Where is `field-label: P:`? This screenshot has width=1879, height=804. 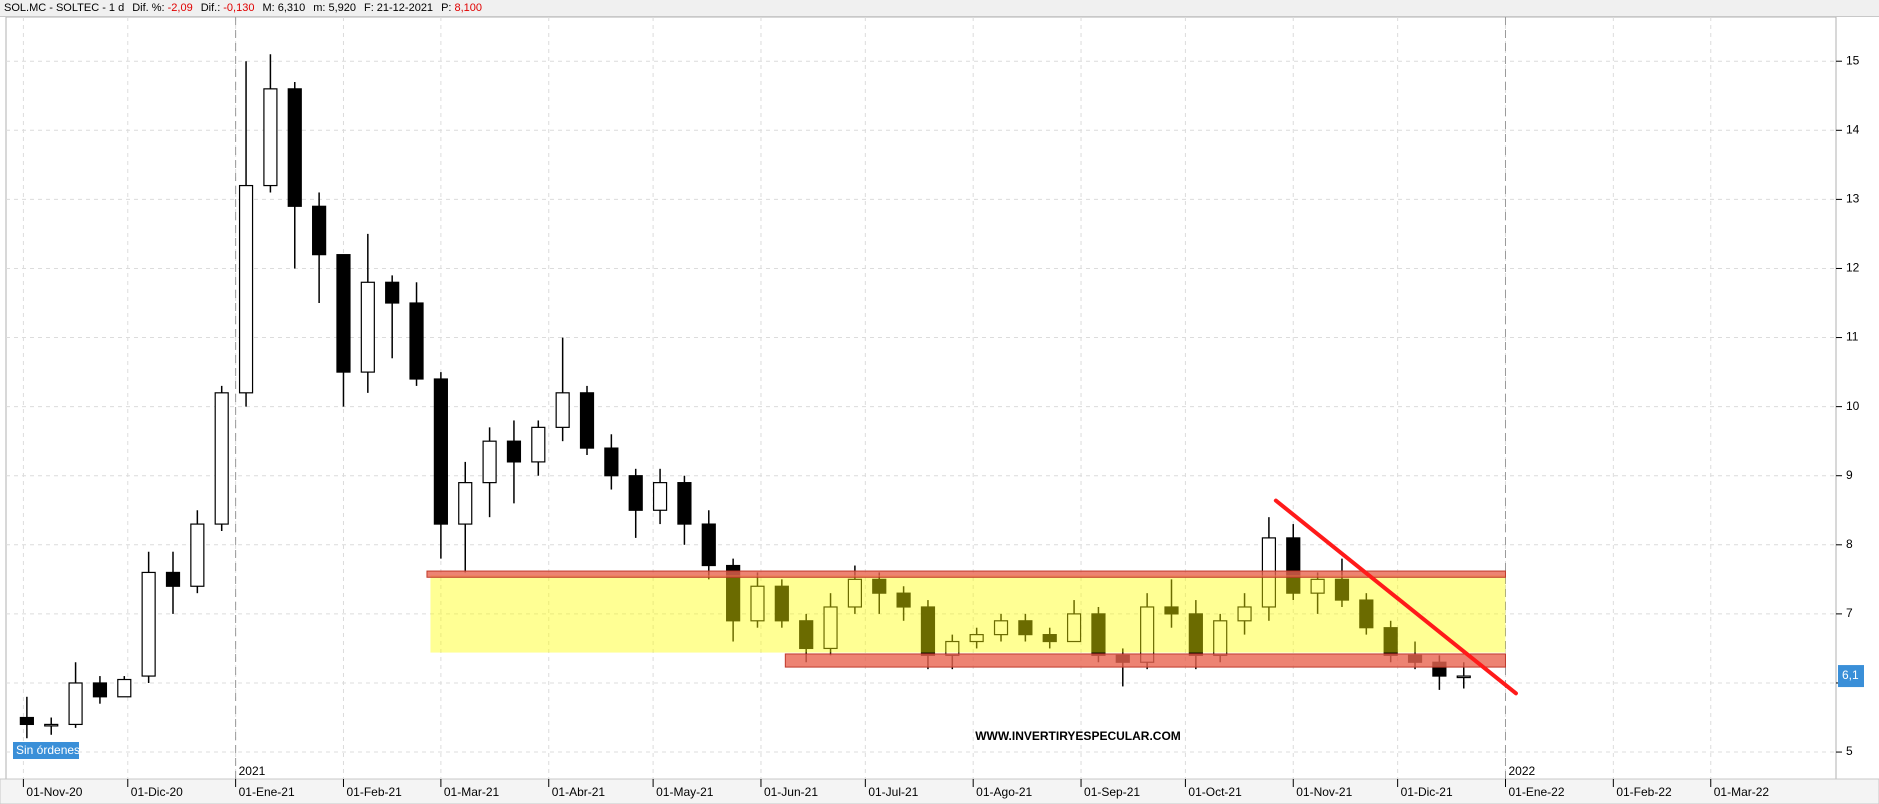
field-label: P: is located at coordinates (446, 8).